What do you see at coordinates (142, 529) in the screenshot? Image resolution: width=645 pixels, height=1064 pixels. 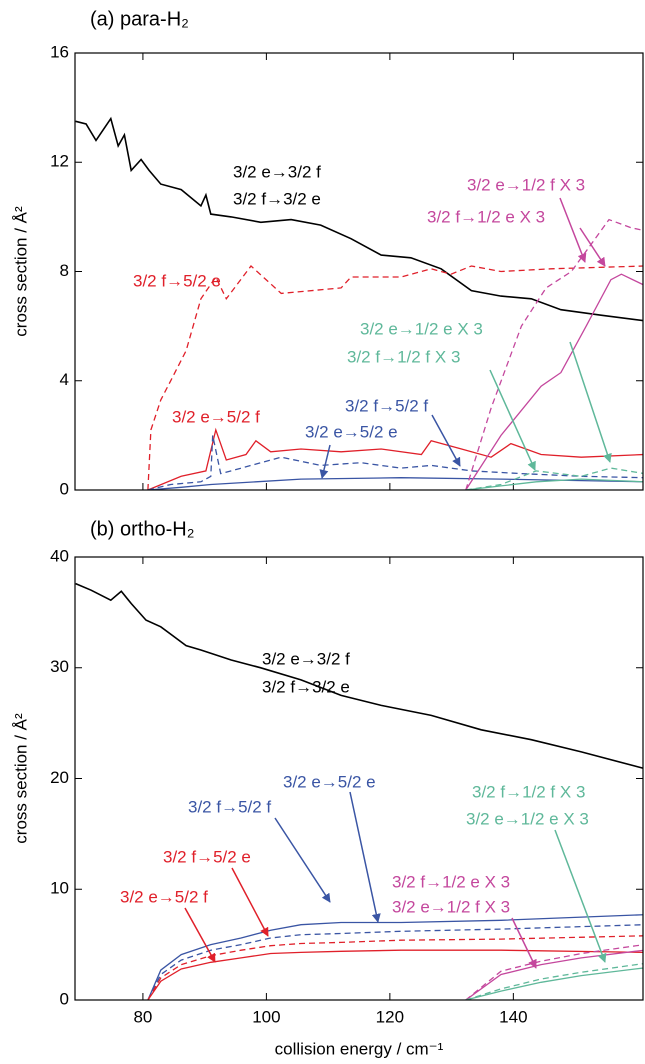 I see `panel-title: (b) ortho-H₂` at bounding box center [142, 529].